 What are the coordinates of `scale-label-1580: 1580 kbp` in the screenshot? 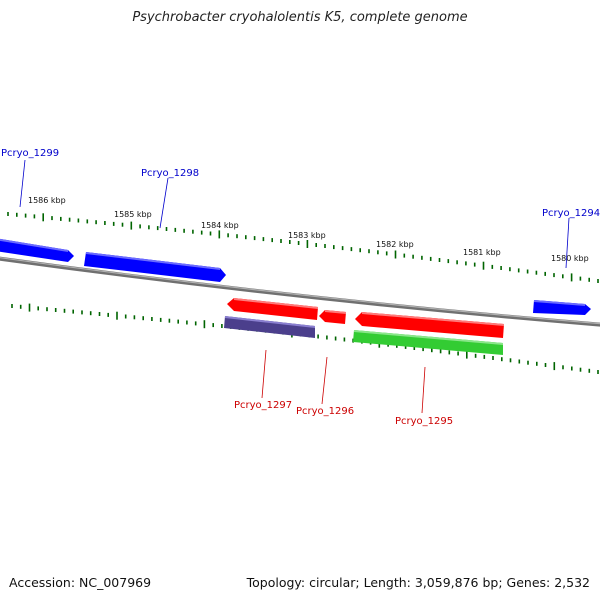 It's located at (570, 258).